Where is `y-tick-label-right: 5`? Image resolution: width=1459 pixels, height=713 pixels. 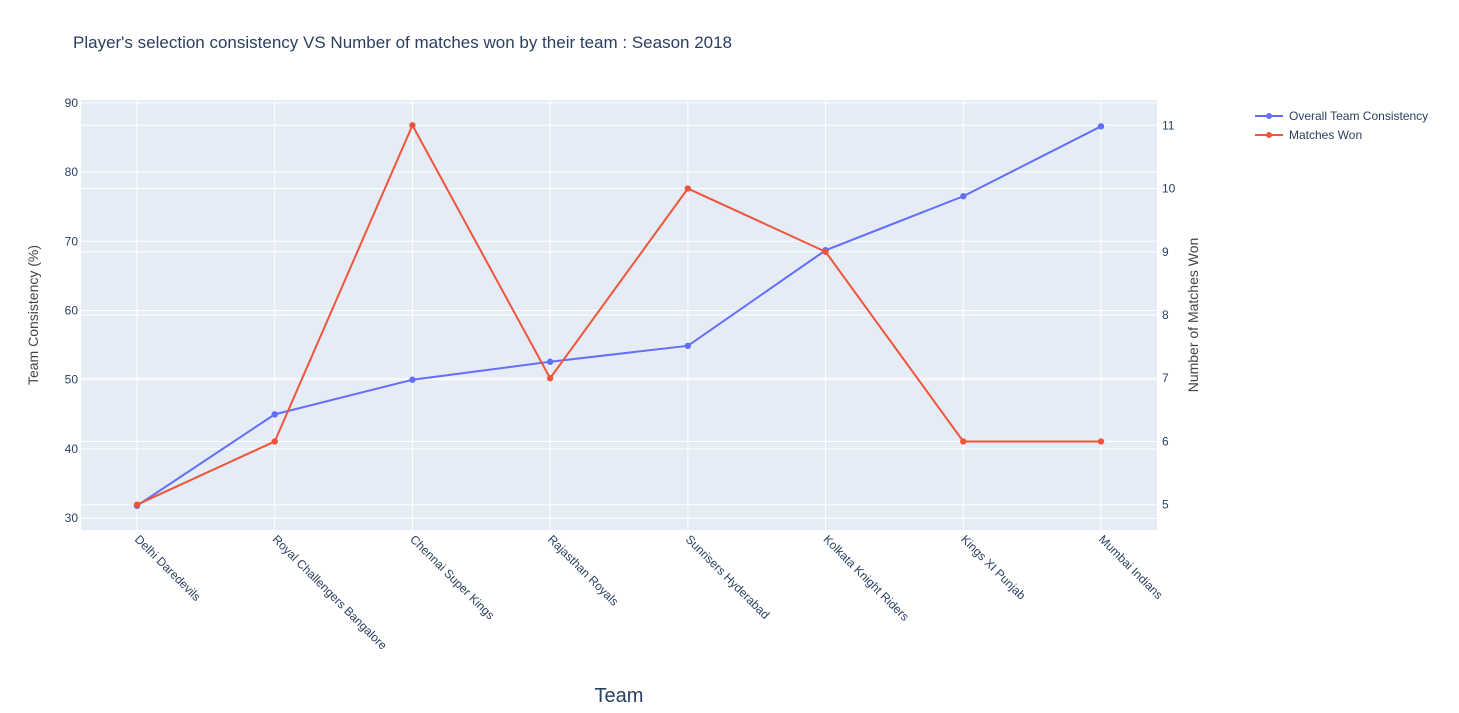 y-tick-label-right: 5 is located at coordinates (1165, 505).